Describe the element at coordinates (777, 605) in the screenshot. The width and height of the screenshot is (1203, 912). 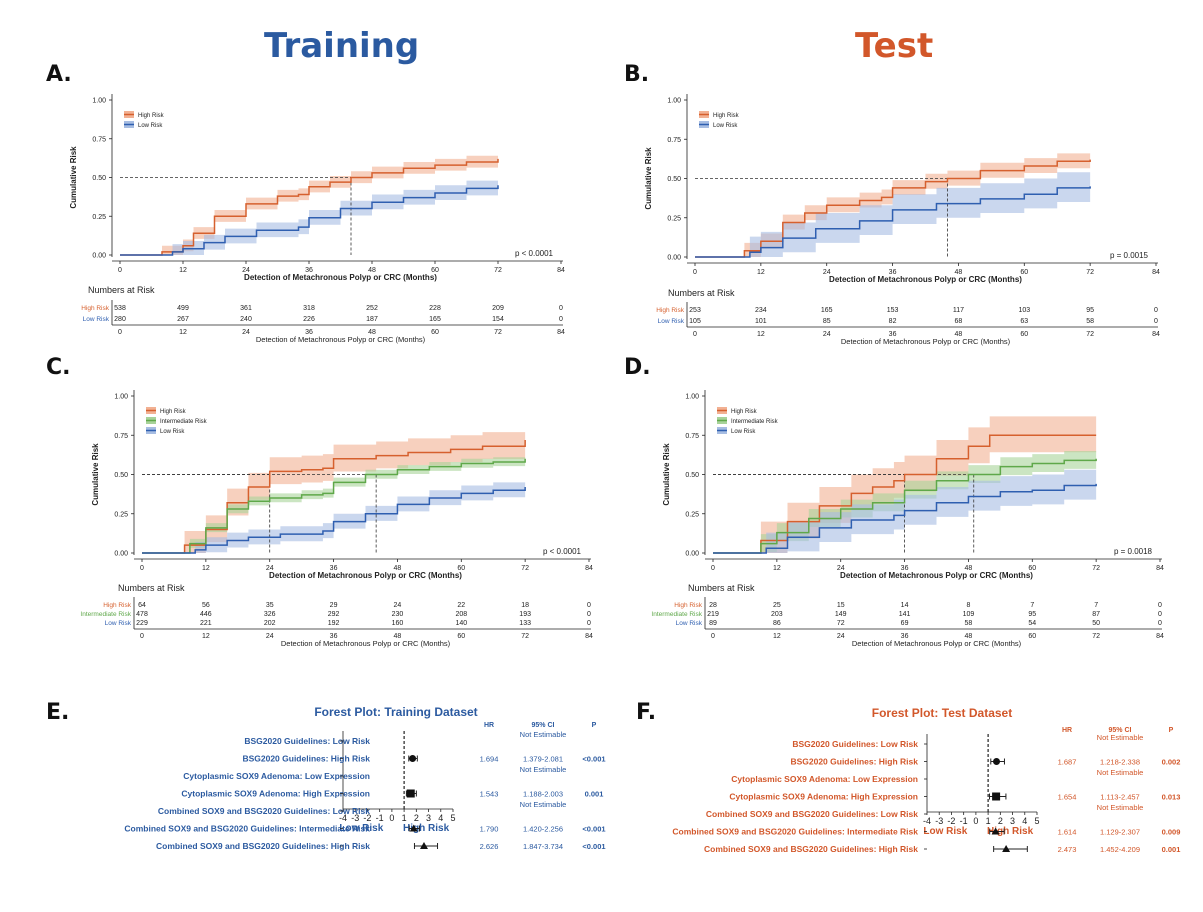
I see `risk-value: 25` at that location.